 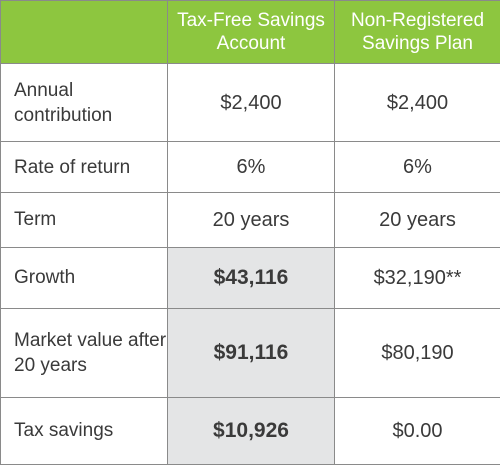 I want to click on table-row-growth: Growth $43,116 $32,190**, so click(x=250, y=277).